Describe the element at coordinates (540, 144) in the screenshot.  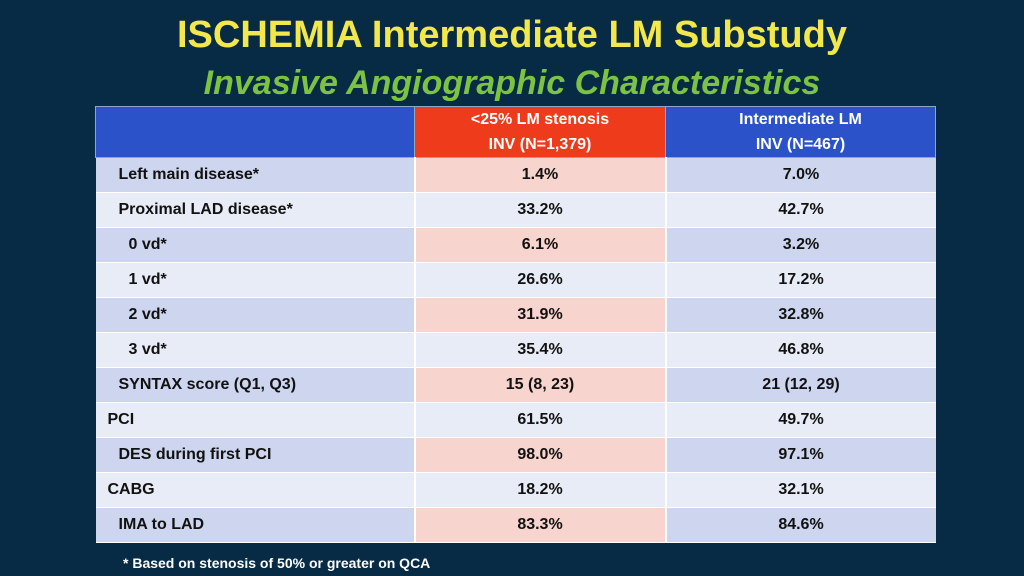
I see `header-lt25-n: INV (N=1,379)` at that location.